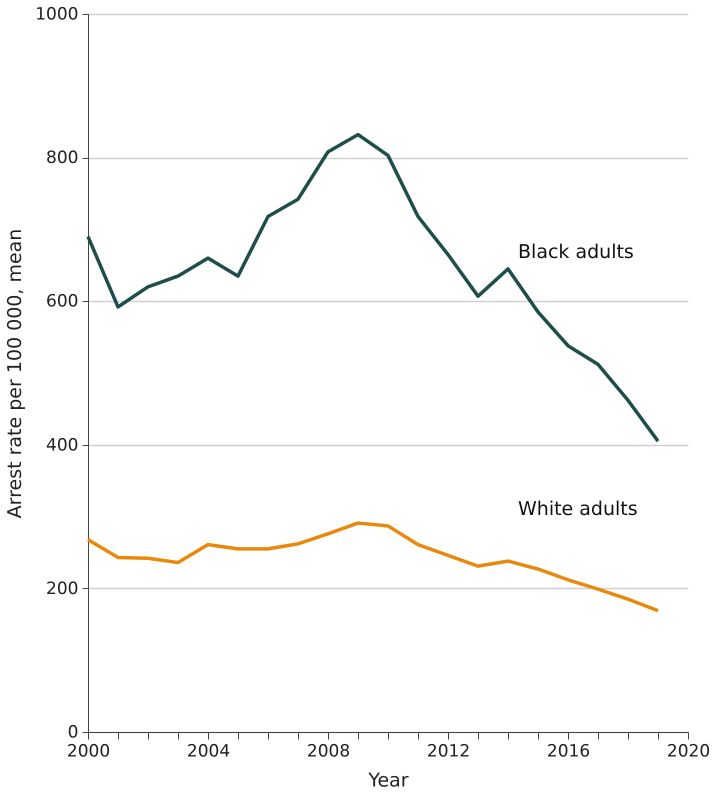  Describe the element at coordinates (448, 752) in the screenshot. I see `x-tick-label: 2012` at that location.